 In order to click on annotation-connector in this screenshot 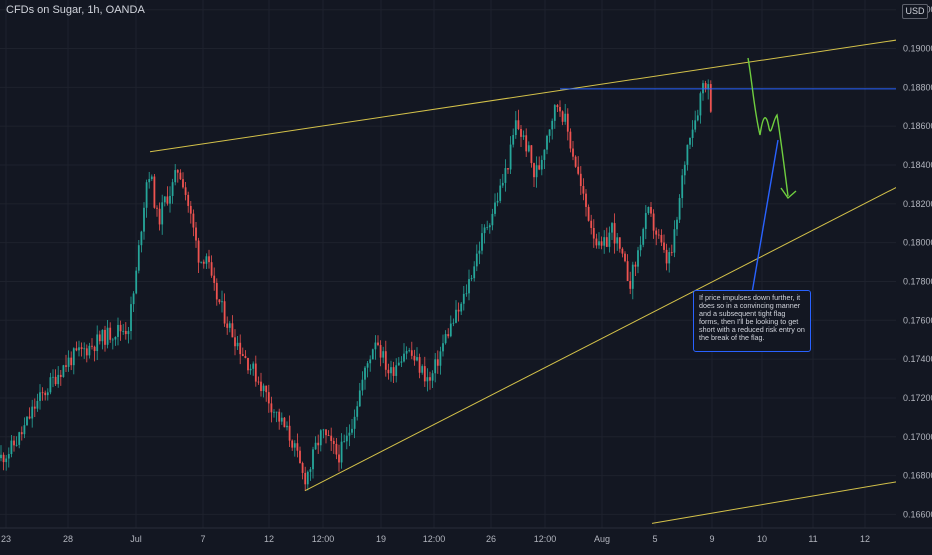, I will do `click(765, 216)`.